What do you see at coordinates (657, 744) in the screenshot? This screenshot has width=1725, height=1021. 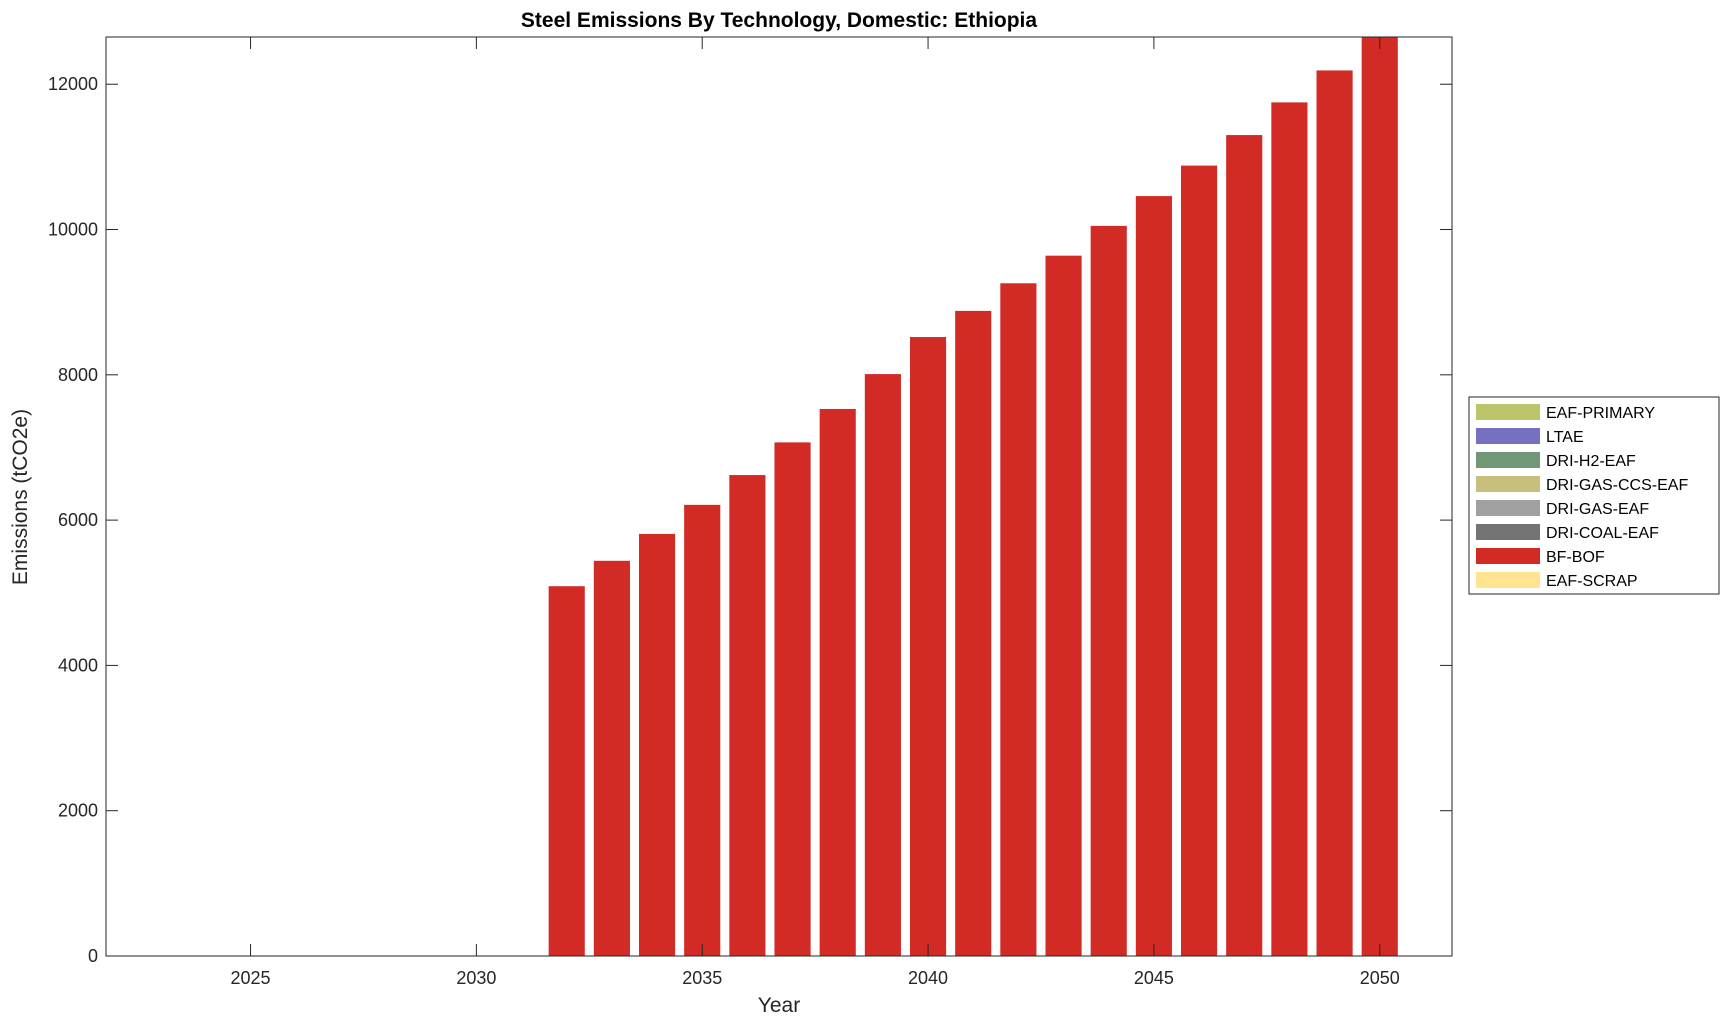 I see `bar-bf-bof-2034` at bounding box center [657, 744].